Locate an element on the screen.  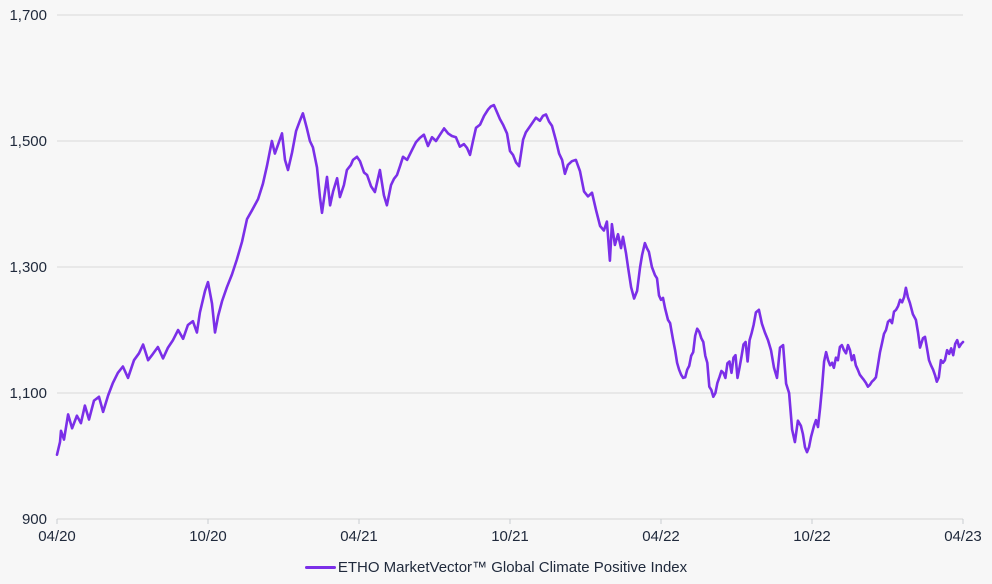
y-axis-tick-label: 1,700 is located at coordinates (28, 15).